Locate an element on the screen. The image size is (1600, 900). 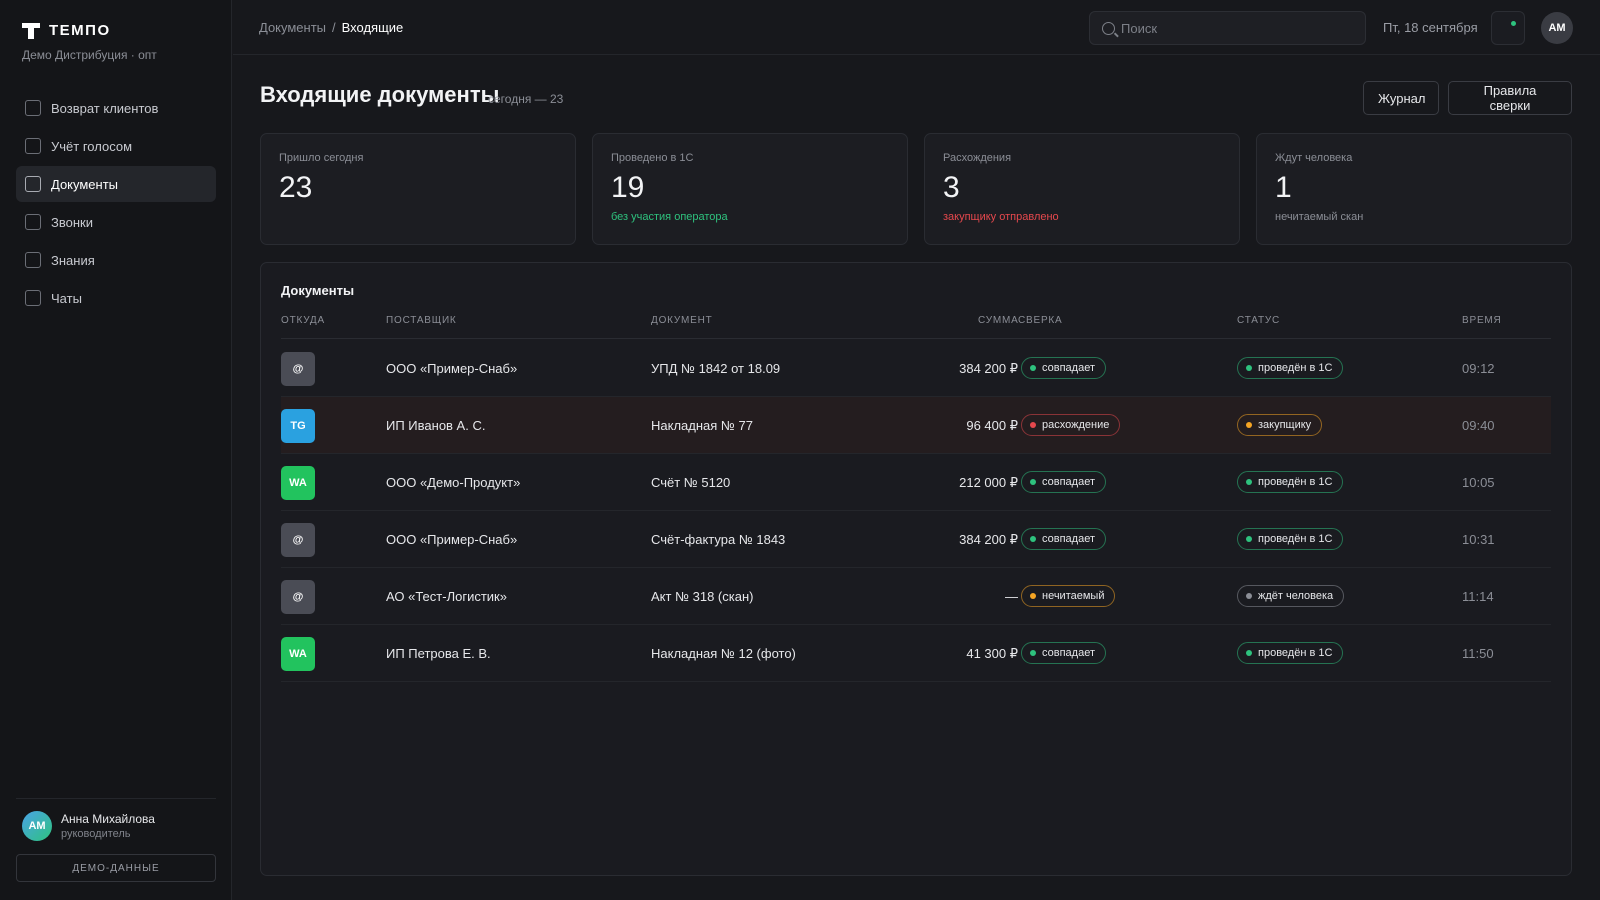
time-cell: 11:14 is located at coordinates (1478, 596).